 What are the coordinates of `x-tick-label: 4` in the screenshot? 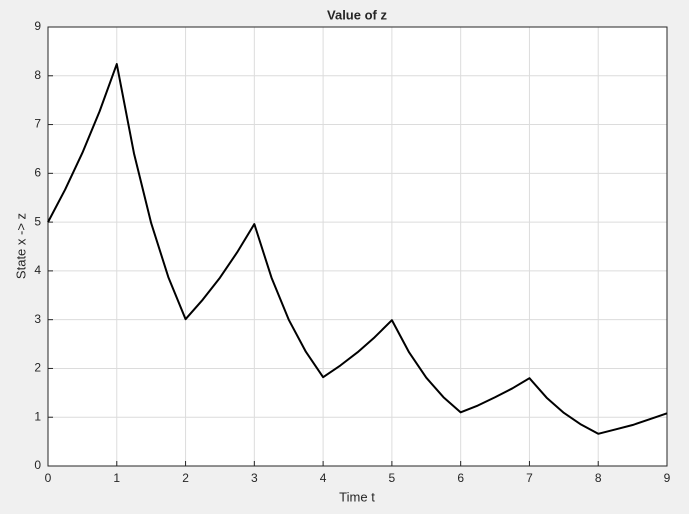 It's located at (323, 478).